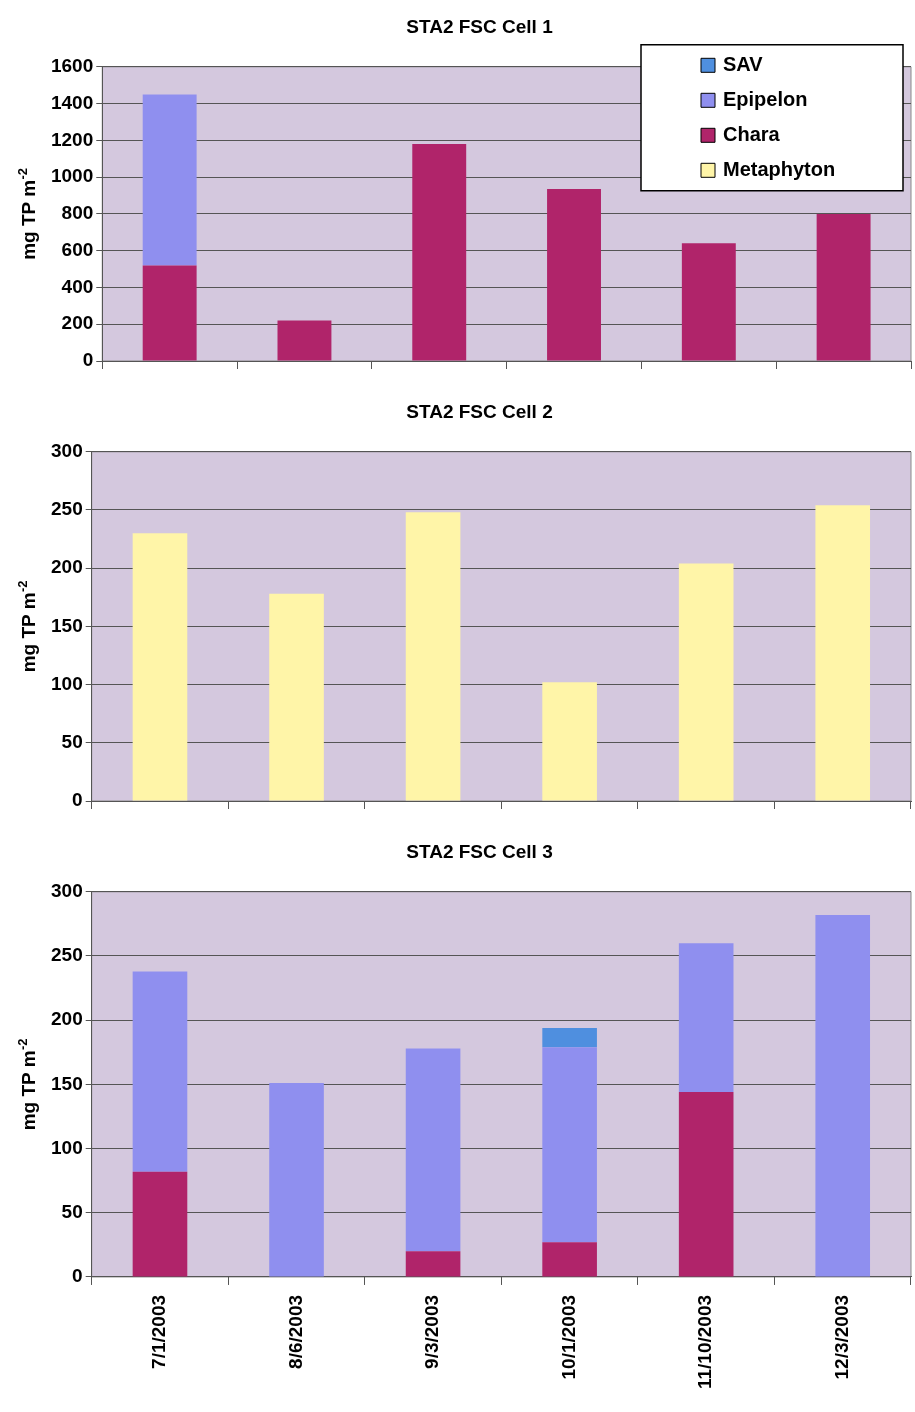 This screenshot has width=915, height=1412. Describe the element at coordinates (568, 1337) in the screenshot. I see `x-tick-label: 10/1/2003` at that location.